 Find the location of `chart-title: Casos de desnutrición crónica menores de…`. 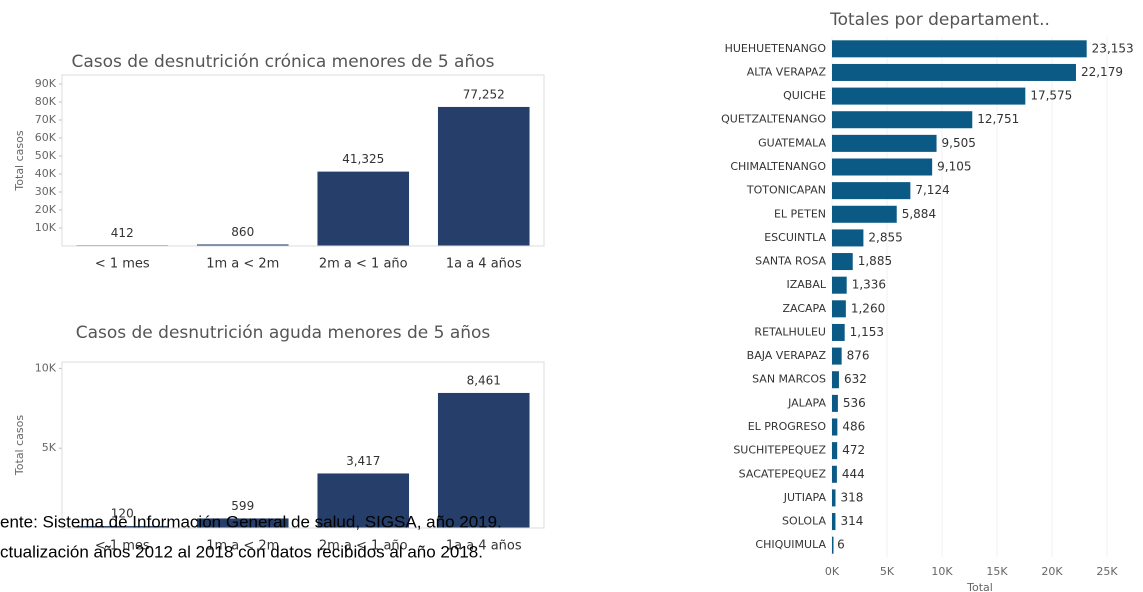

chart-title: Casos de desnutrición crónica menores de… is located at coordinates (282, 62).